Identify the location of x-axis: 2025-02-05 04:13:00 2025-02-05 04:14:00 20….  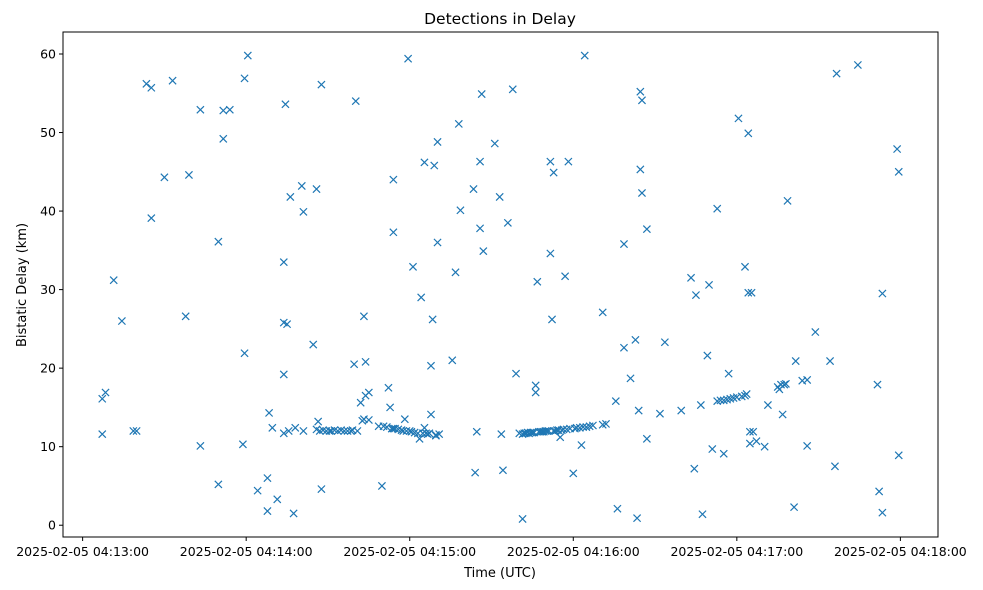
(491, 548).